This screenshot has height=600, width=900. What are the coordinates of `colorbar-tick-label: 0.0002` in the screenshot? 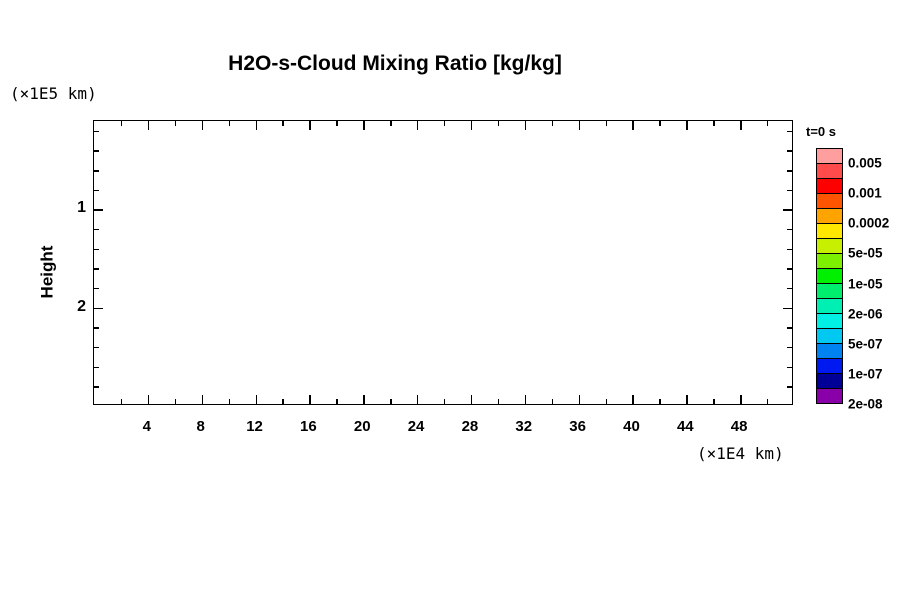 It's located at (869, 223).